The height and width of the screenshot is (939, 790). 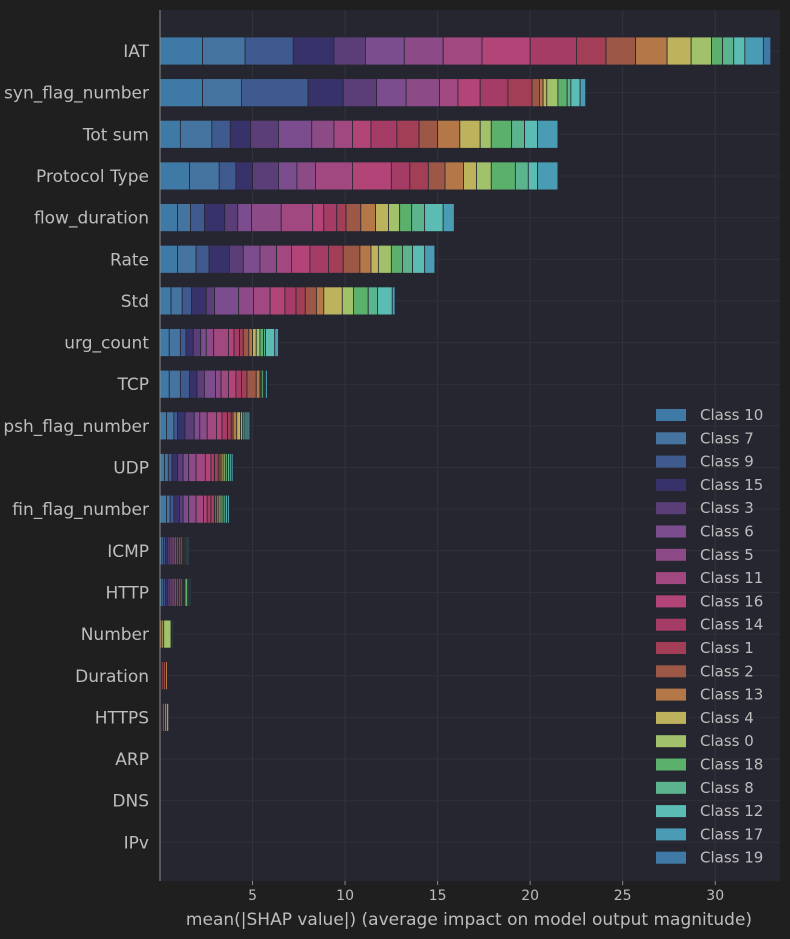 What do you see at coordinates (106, 344) in the screenshot?
I see `feature-label: urg_count` at bounding box center [106, 344].